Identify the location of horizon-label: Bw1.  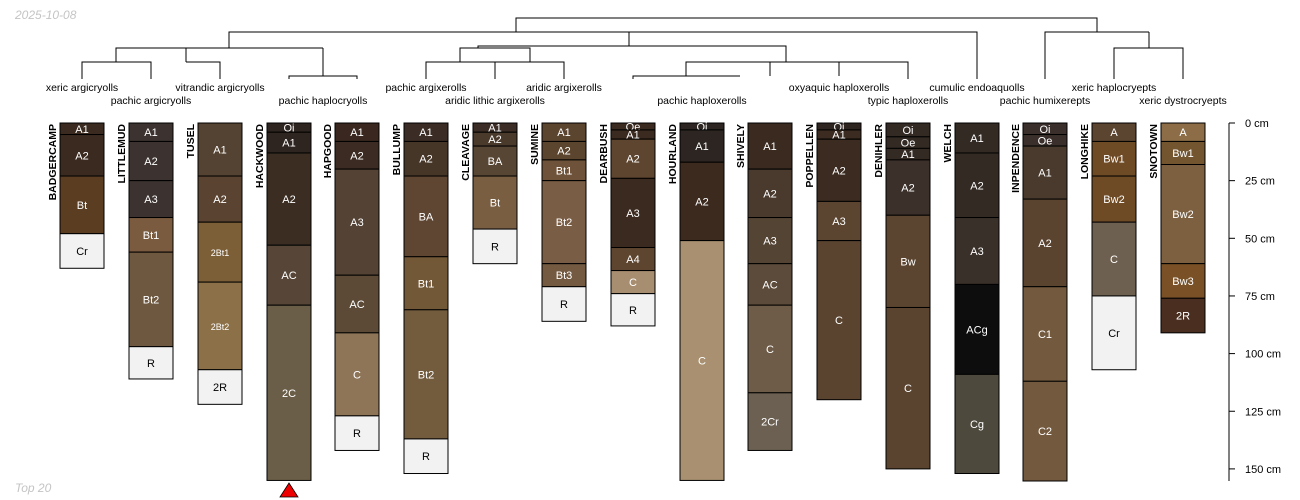
(1182, 154).